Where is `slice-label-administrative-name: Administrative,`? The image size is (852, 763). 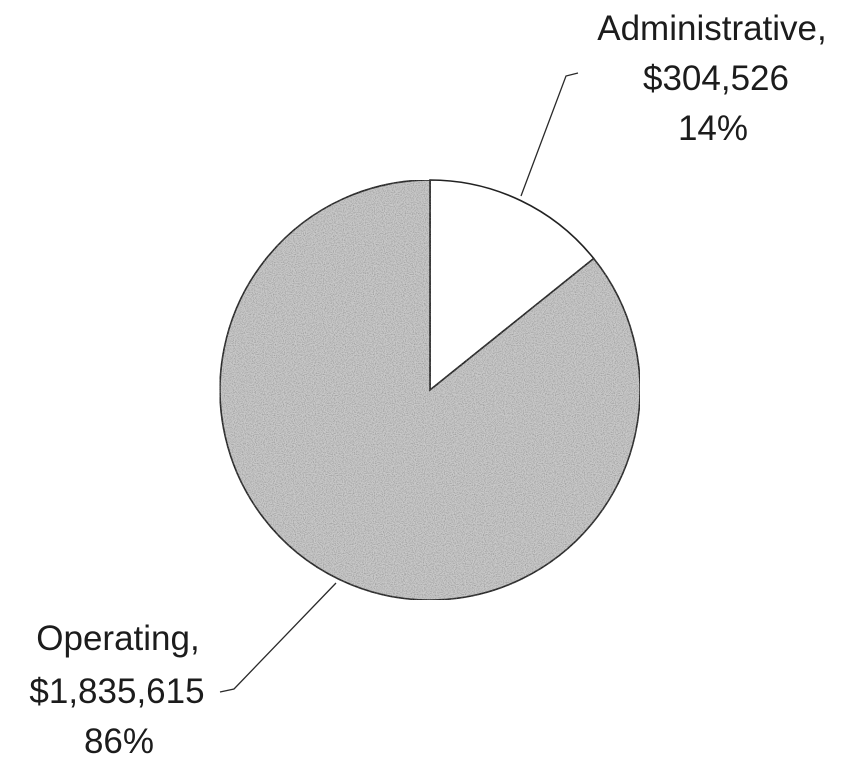 slice-label-administrative-name: Administrative, is located at coordinates (712, 28).